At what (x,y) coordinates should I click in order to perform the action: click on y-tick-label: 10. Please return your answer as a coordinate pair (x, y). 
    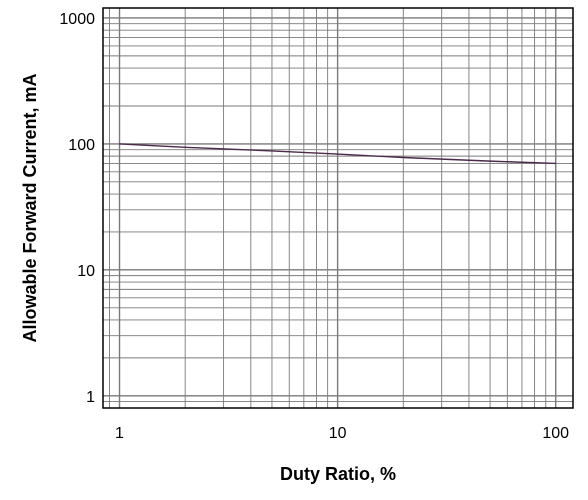
    Looking at the image, I should click on (86, 271).